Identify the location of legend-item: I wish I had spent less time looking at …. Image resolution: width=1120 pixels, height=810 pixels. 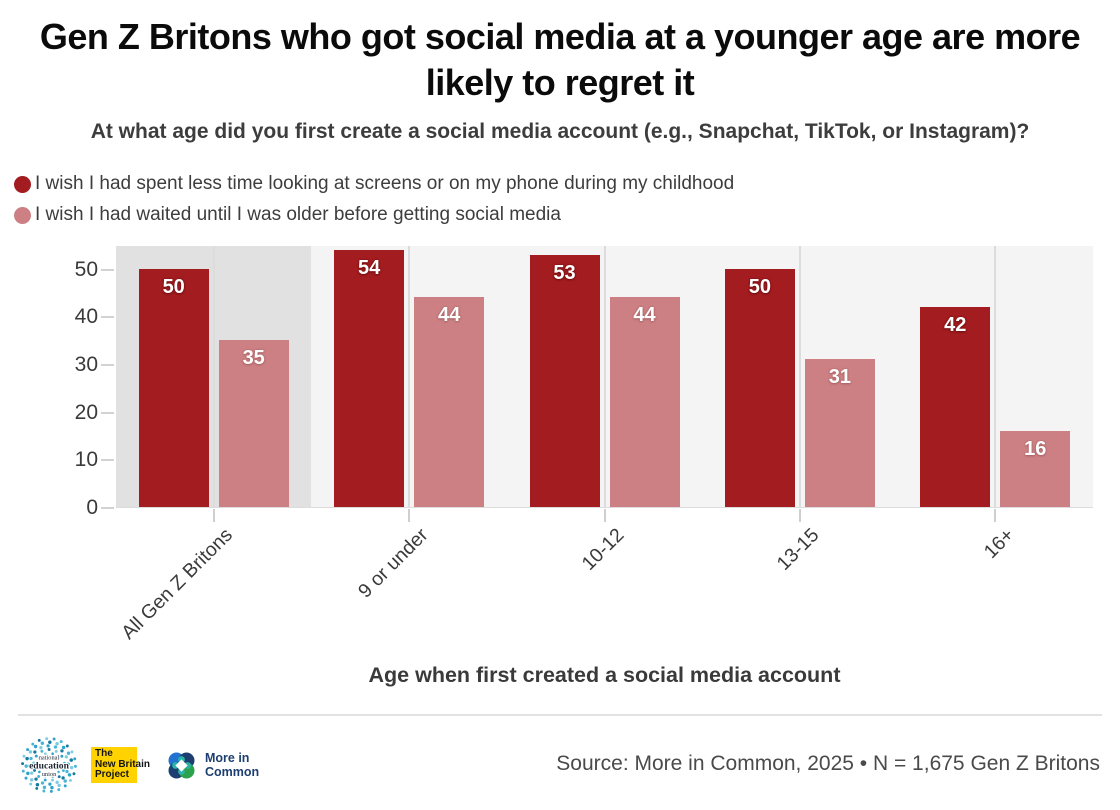
(374, 184).